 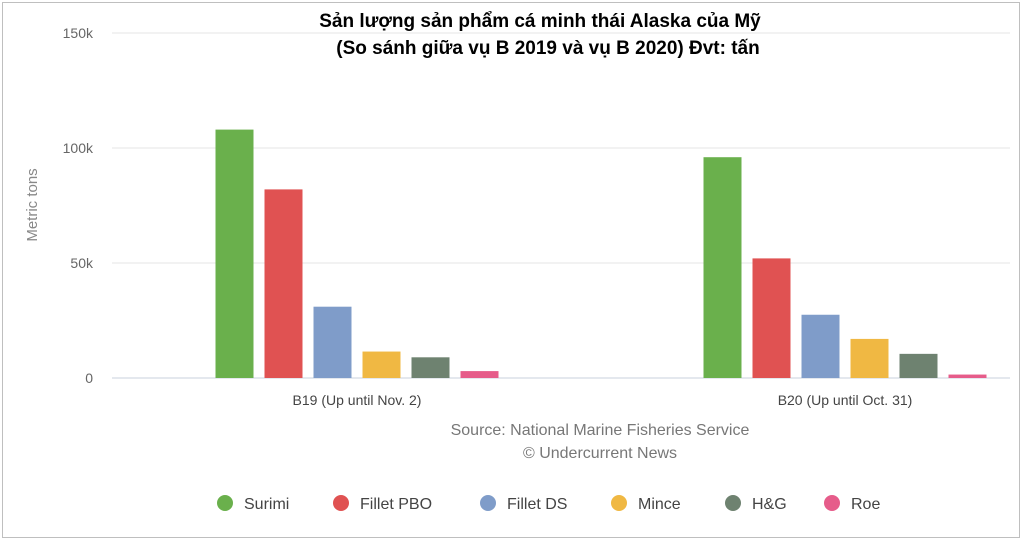 I want to click on legend: Surimi Fillet PBO Fillet DS Mince H&G Roe, so click(x=548, y=504).